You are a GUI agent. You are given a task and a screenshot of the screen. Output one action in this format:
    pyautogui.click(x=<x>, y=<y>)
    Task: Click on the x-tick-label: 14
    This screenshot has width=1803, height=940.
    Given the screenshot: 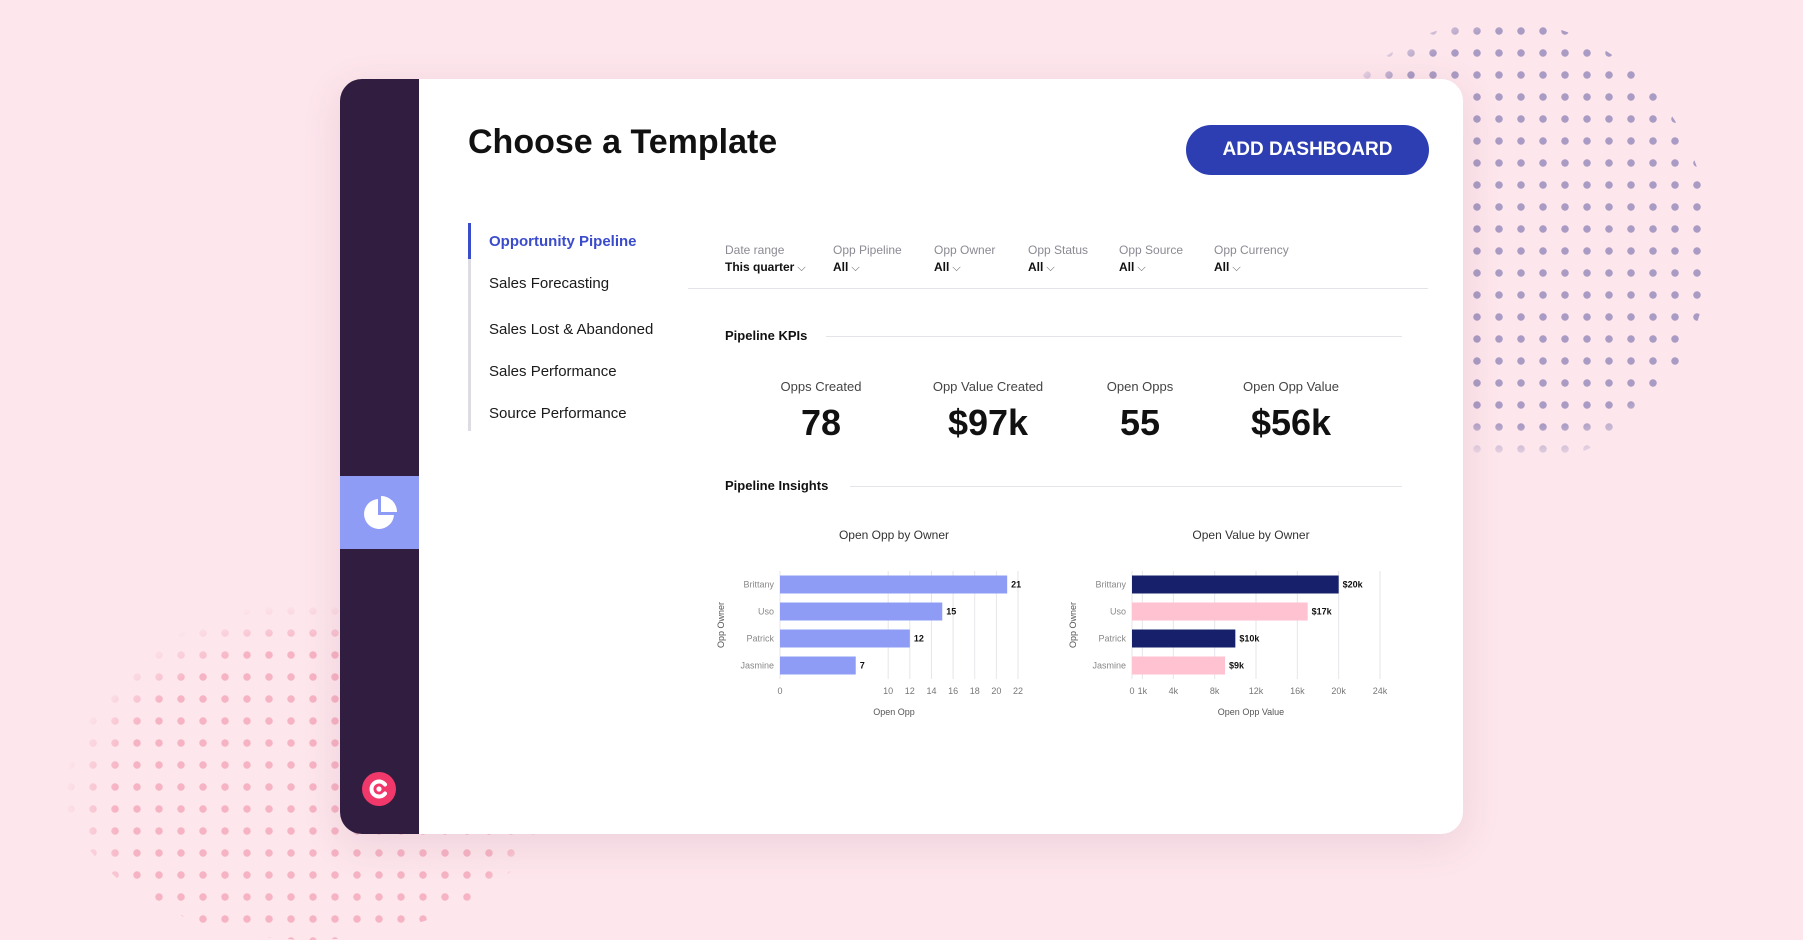 What is the action you would take?
    pyautogui.click(x=931, y=691)
    